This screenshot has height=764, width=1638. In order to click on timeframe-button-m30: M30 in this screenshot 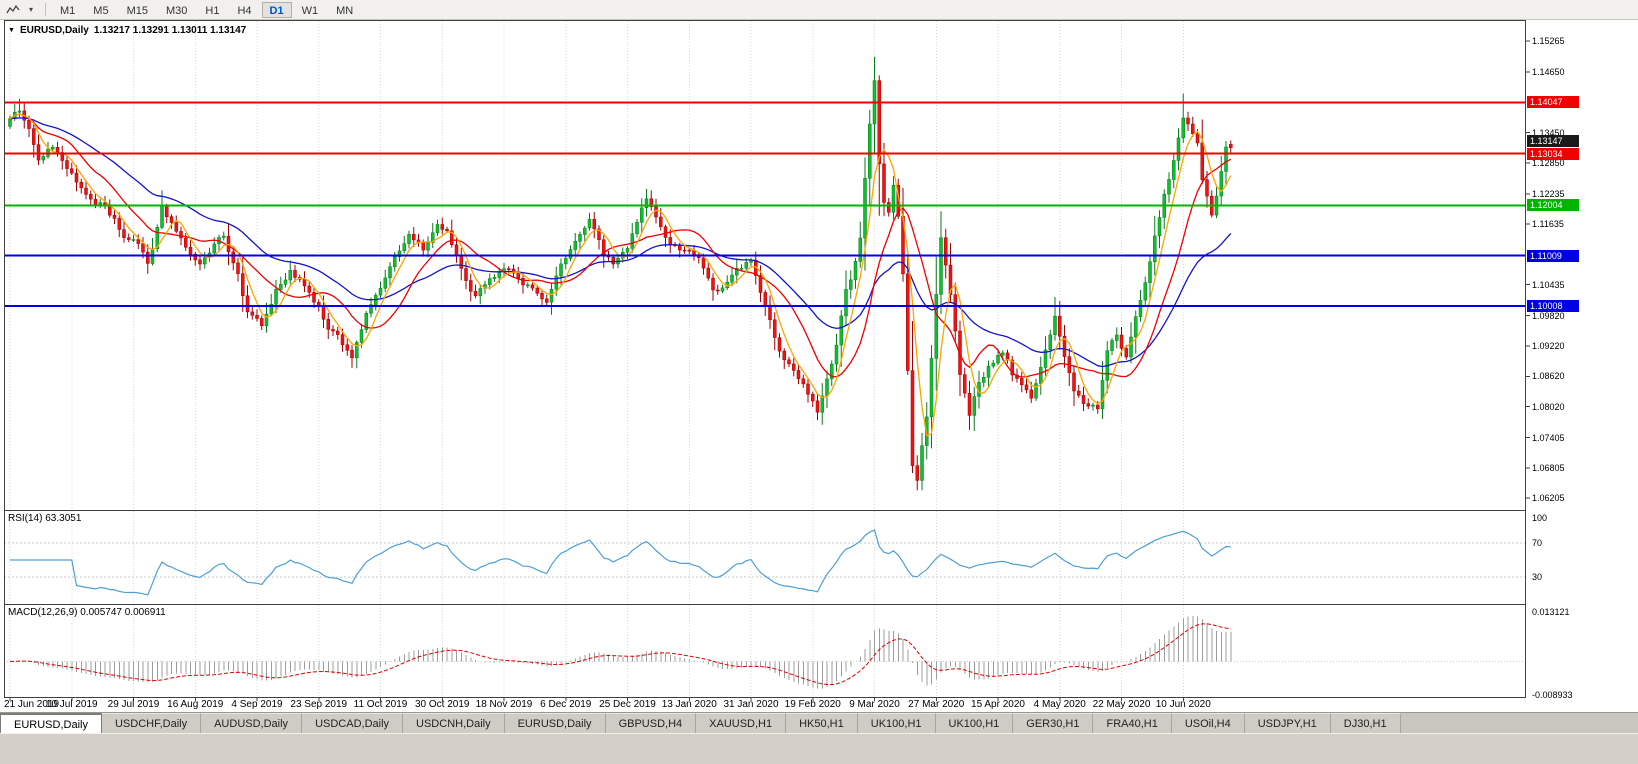, I will do `click(176, 10)`.